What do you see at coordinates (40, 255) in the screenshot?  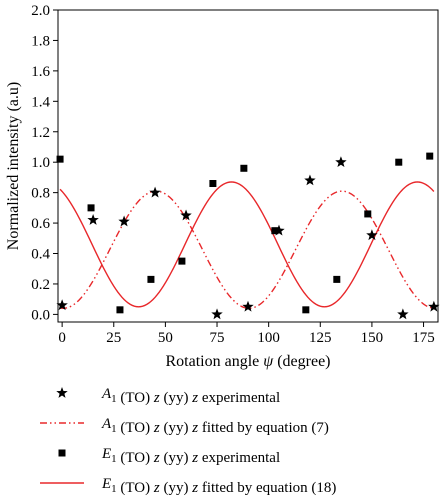 I see `y-tick-label: 0.4` at bounding box center [40, 255].